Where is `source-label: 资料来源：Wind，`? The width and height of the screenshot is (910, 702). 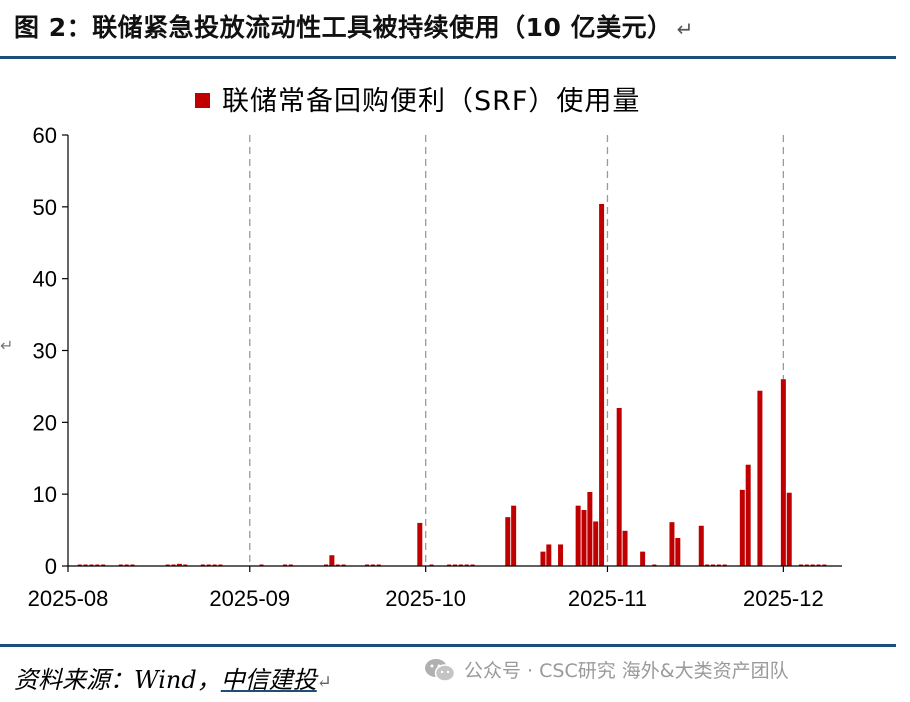
source-label: 资料来源：Wind， is located at coordinates (117, 680).